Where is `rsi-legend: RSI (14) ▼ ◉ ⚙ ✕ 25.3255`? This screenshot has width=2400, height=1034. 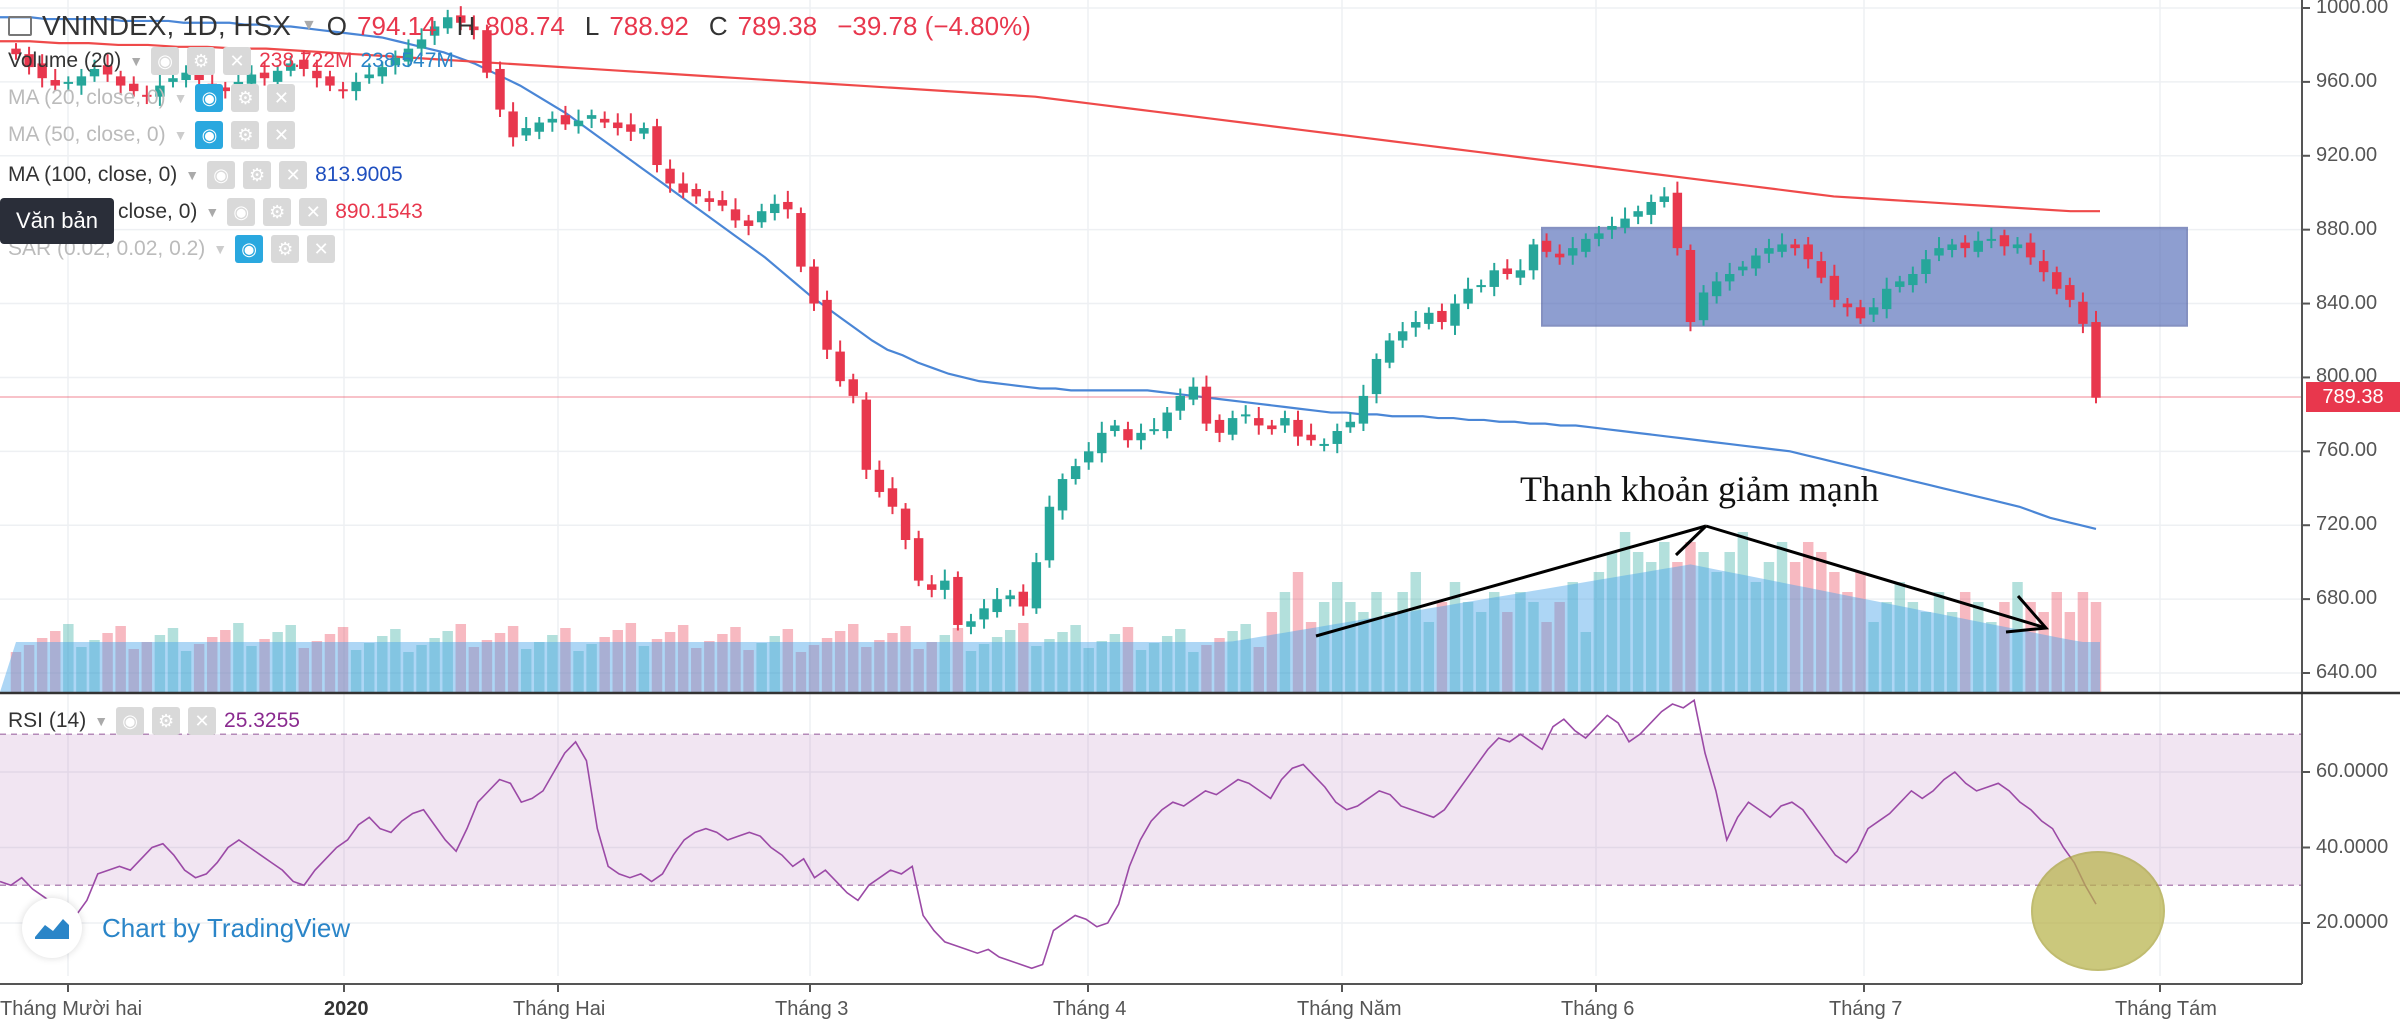 rsi-legend: RSI (14) ▼ ◉ ⚙ ✕ 25.3255 is located at coordinates (154, 721).